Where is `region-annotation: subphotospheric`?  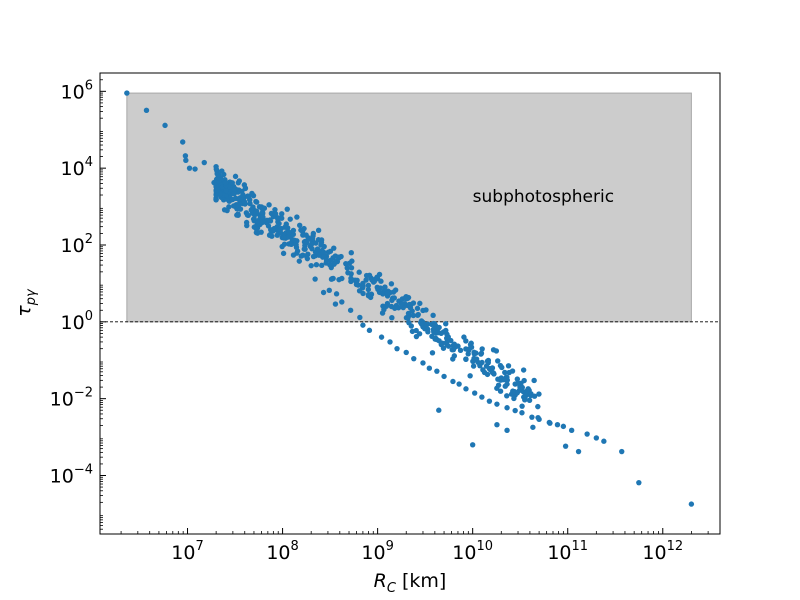 region-annotation: subphotospheric is located at coordinates (543, 197).